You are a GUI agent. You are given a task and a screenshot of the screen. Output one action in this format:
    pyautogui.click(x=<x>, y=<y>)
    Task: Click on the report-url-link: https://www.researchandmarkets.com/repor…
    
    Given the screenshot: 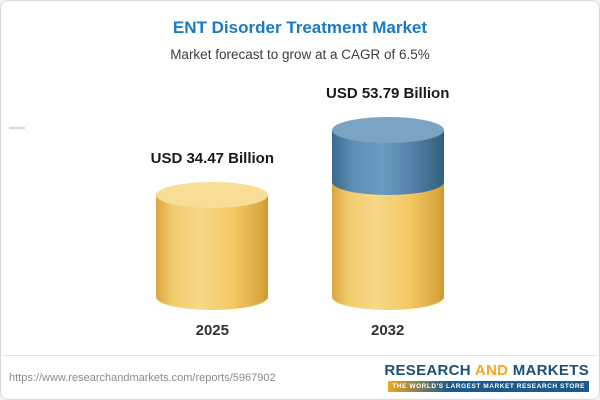 What is the action you would take?
    pyautogui.click(x=142, y=377)
    